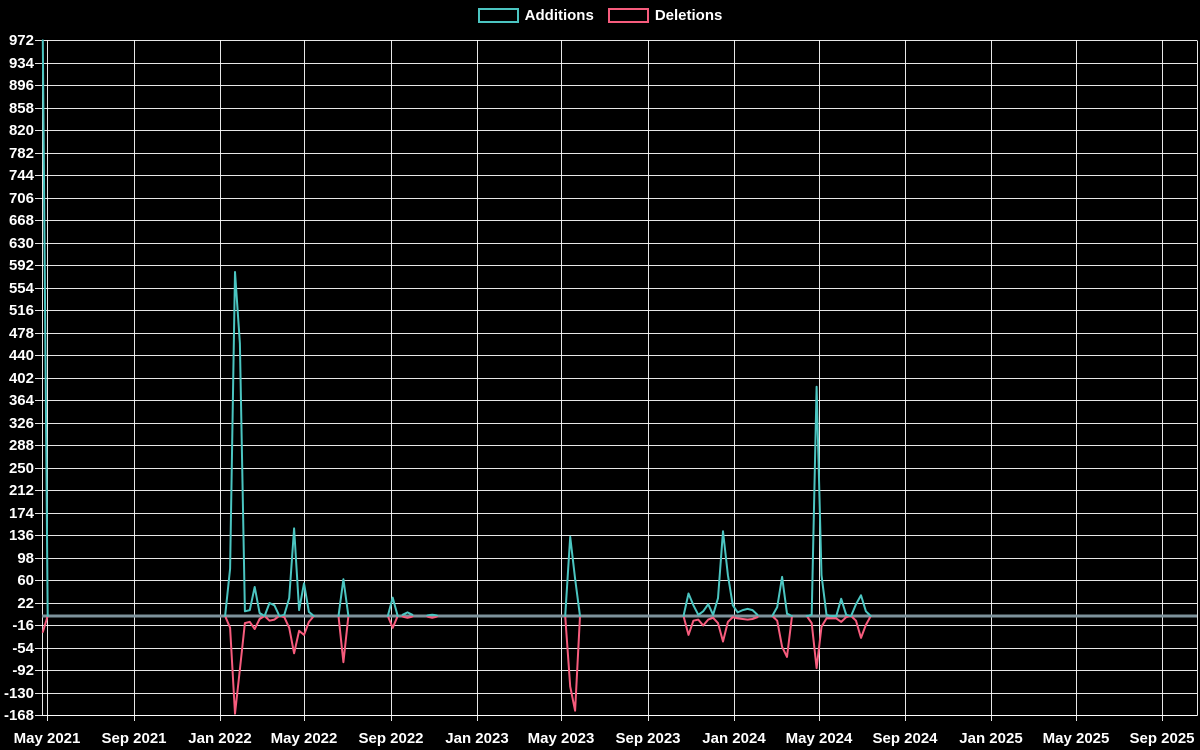 The height and width of the screenshot is (750, 1200). I want to click on svg-text: May 2025, so click(1076, 738).